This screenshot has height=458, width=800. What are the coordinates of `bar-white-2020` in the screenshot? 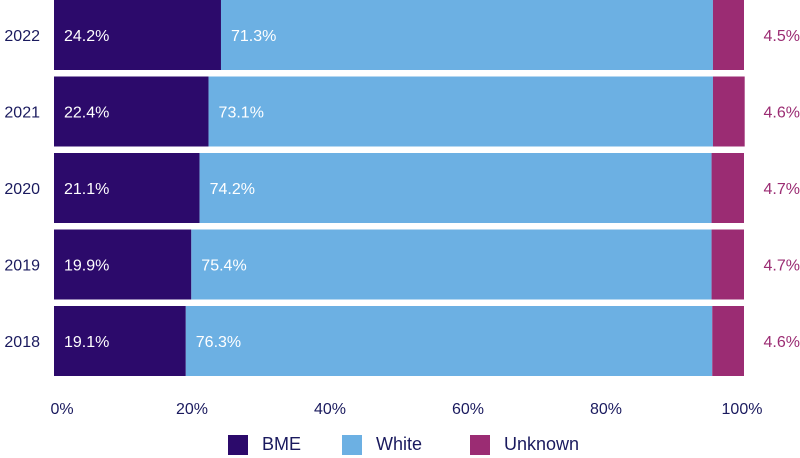 It's located at (455, 188).